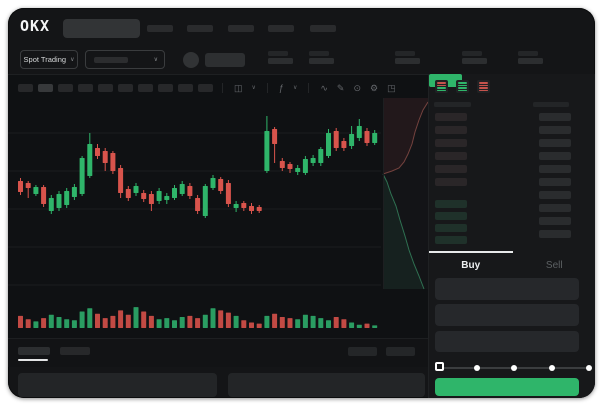  I want to click on subheader-button, so click(225, 60).